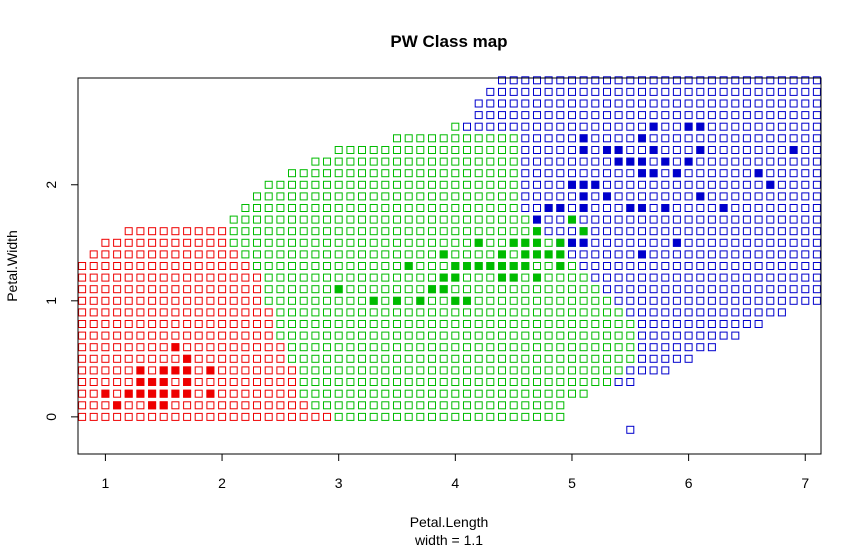  I want to click on x-tick-label: 5, so click(572, 483).